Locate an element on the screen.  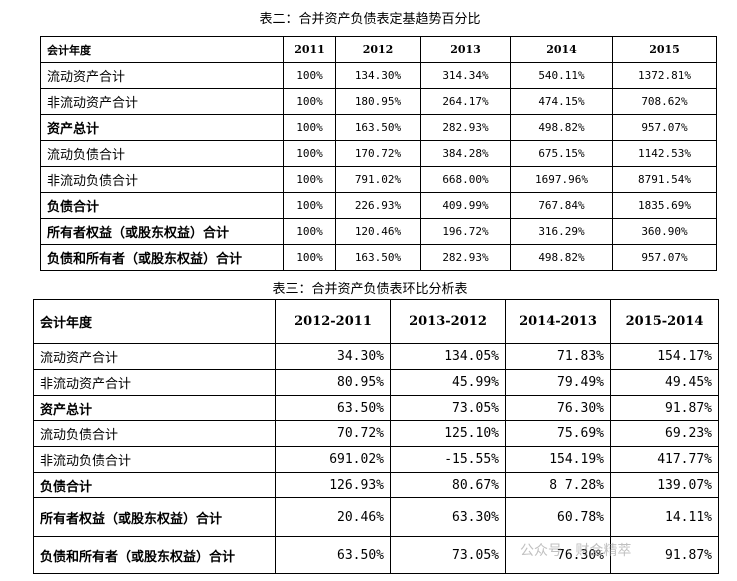
table-row: 会计年度 2011 2012 2013 2014 2015 is located at coordinates (378, 49).